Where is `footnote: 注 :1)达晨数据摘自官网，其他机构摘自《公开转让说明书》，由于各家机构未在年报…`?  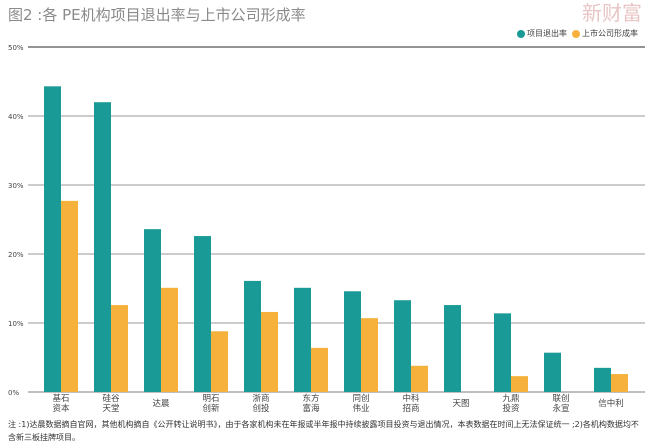 footnote: 注 :1)达晨数据摘自官网，其他机构摘自《公开转让说明书》，由于各家机构未在年报… is located at coordinates (323, 431).